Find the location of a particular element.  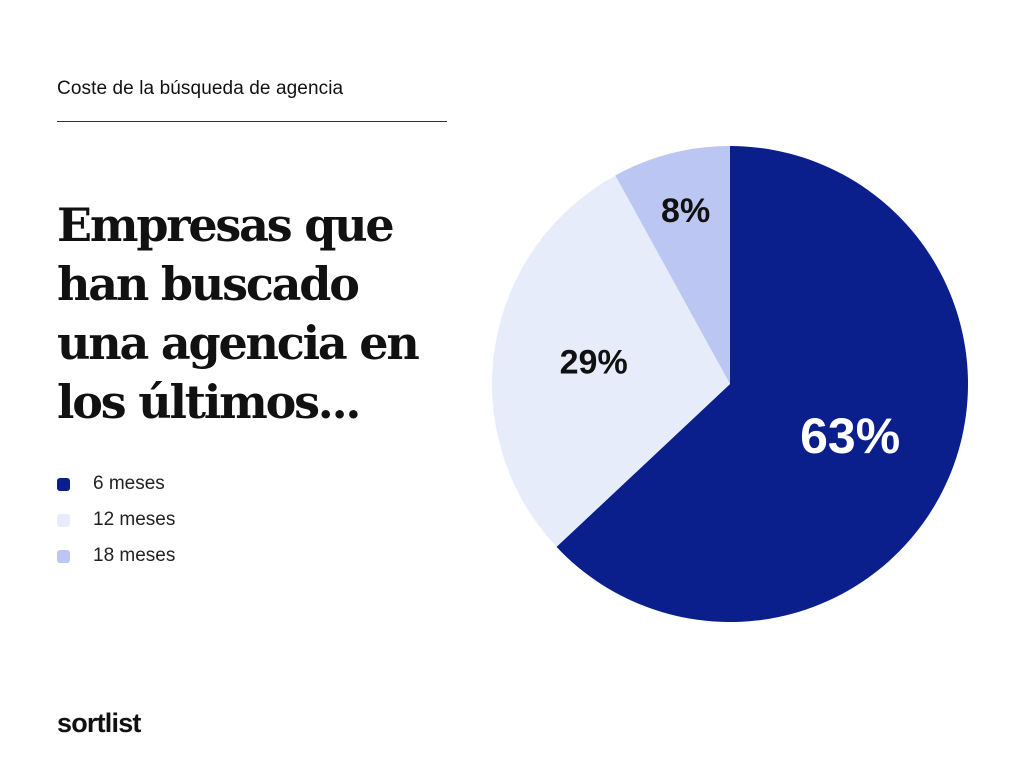

legend-item: 18 meses is located at coordinates (116, 556).